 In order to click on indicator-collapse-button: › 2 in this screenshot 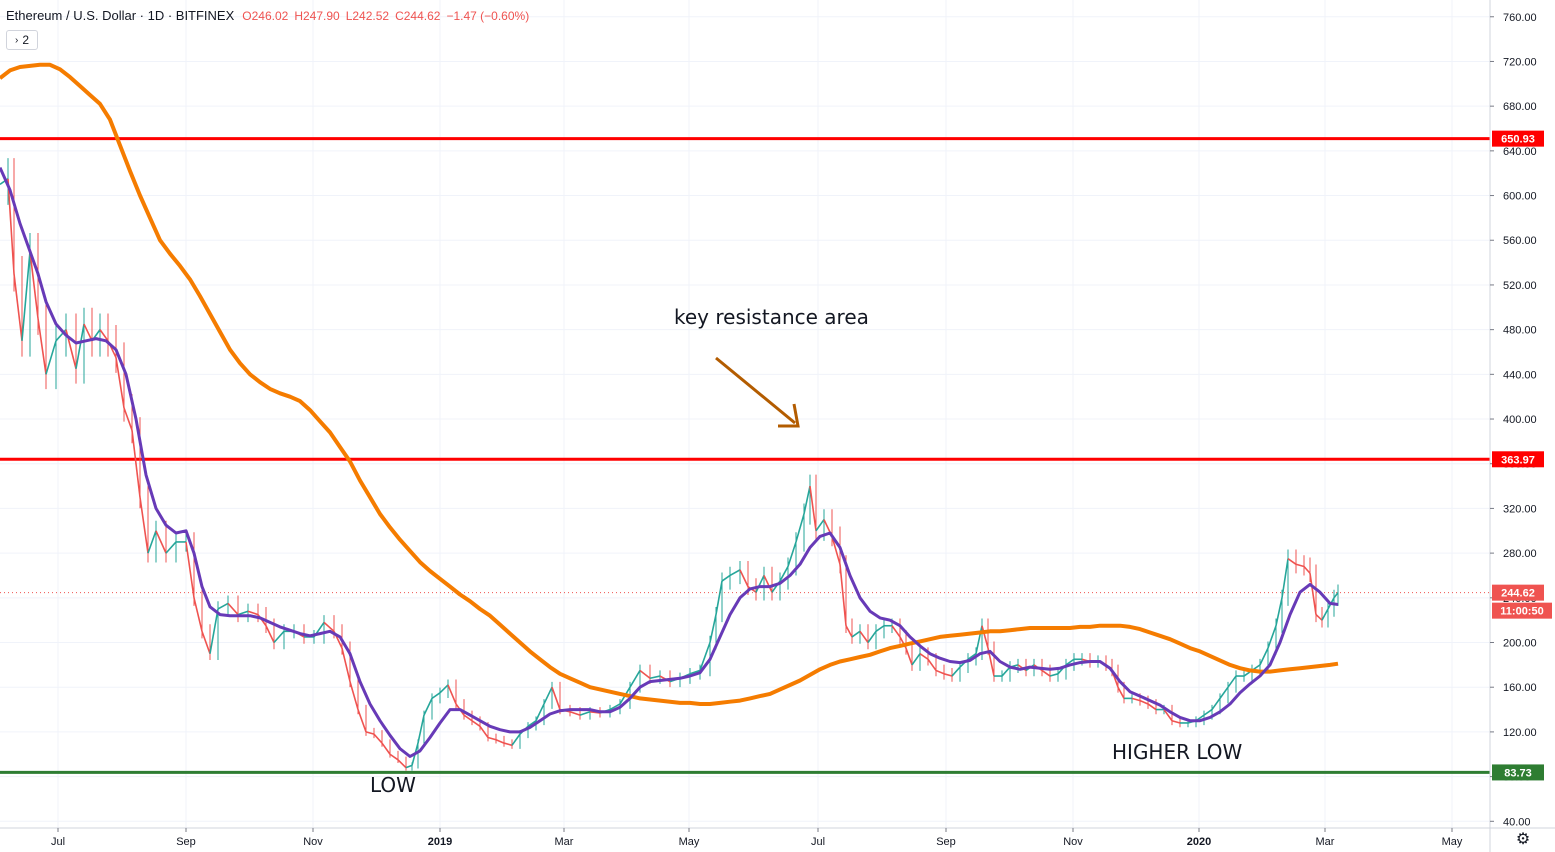, I will do `click(22, 40)`.